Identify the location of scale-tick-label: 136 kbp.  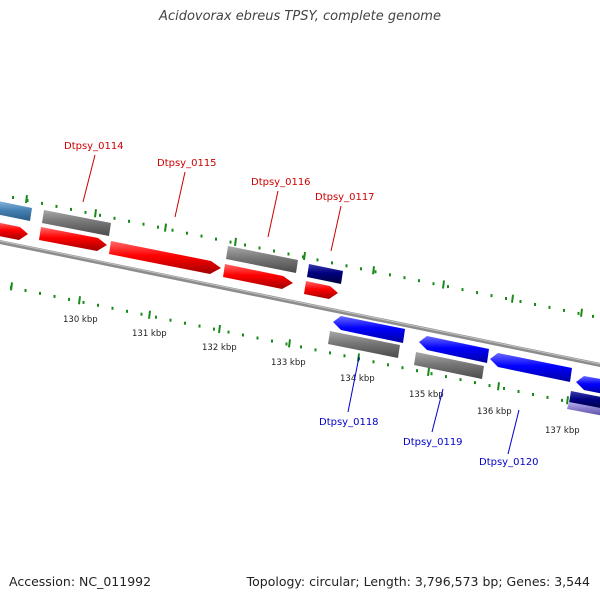
(494, 412).